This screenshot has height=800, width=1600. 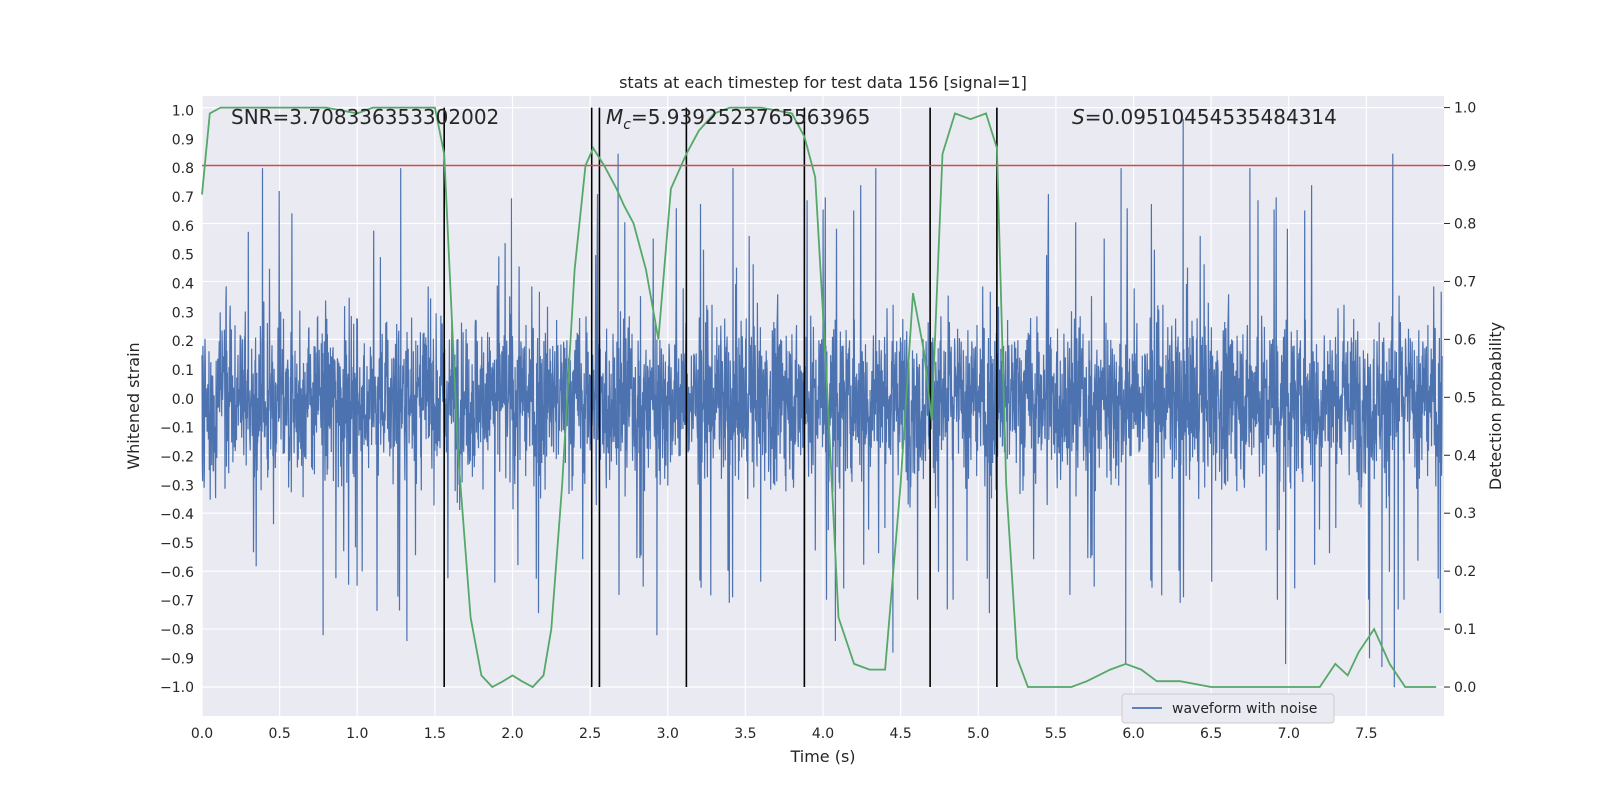 I want to click on left-tick-label: −0.8, so click(x=177, y=630).